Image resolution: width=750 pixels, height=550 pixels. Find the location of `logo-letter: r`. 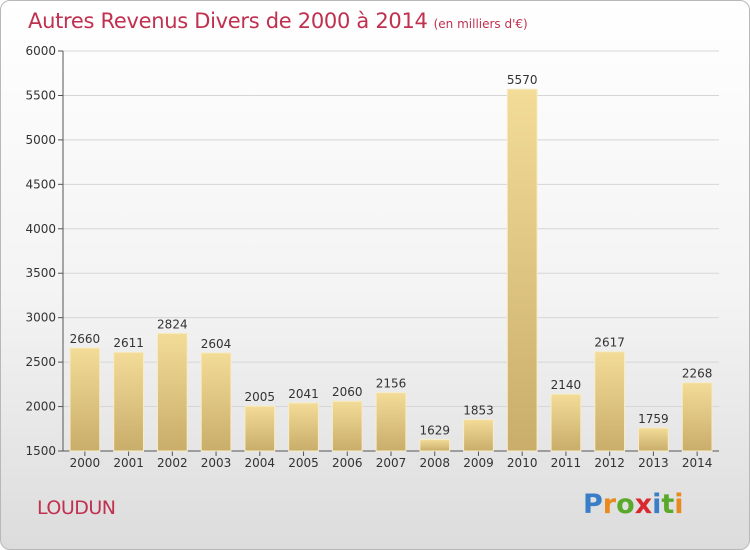

logo-letter: r is located at coordinates (609, 504).